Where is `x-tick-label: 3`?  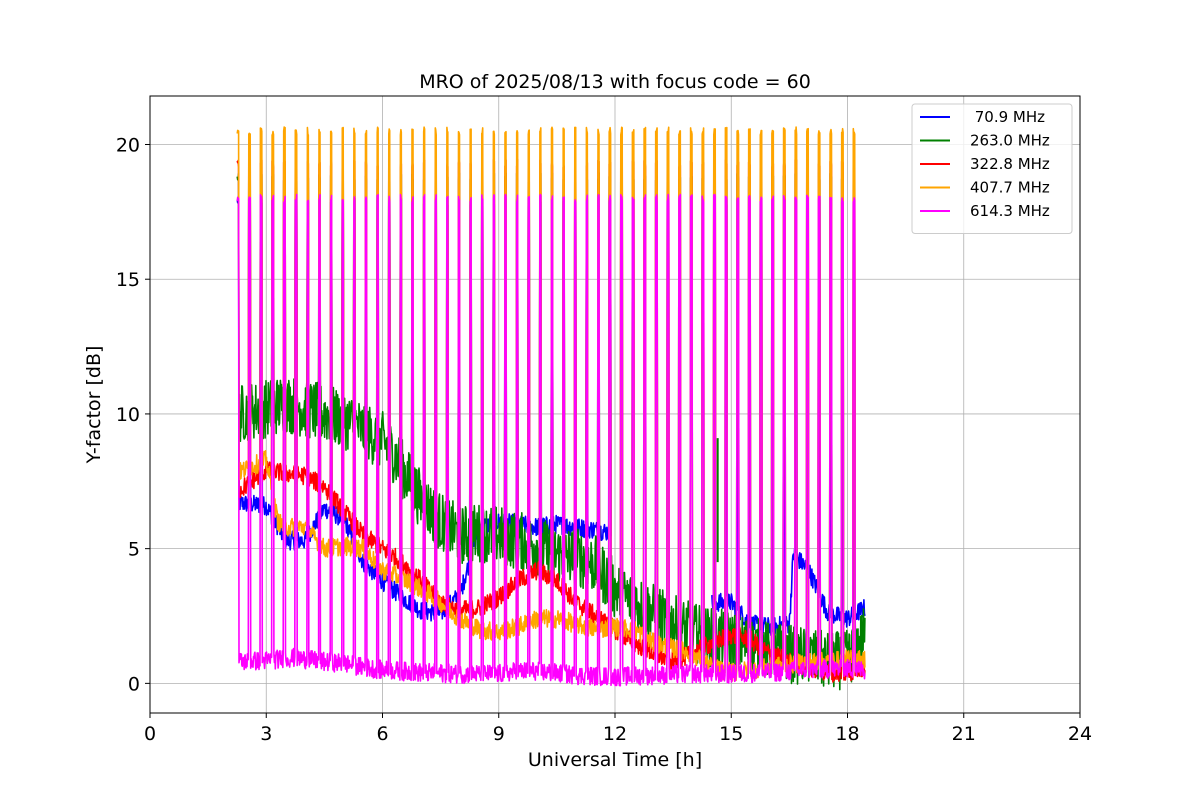
x-tick-label: 3 is located at coordinates (266, 734).